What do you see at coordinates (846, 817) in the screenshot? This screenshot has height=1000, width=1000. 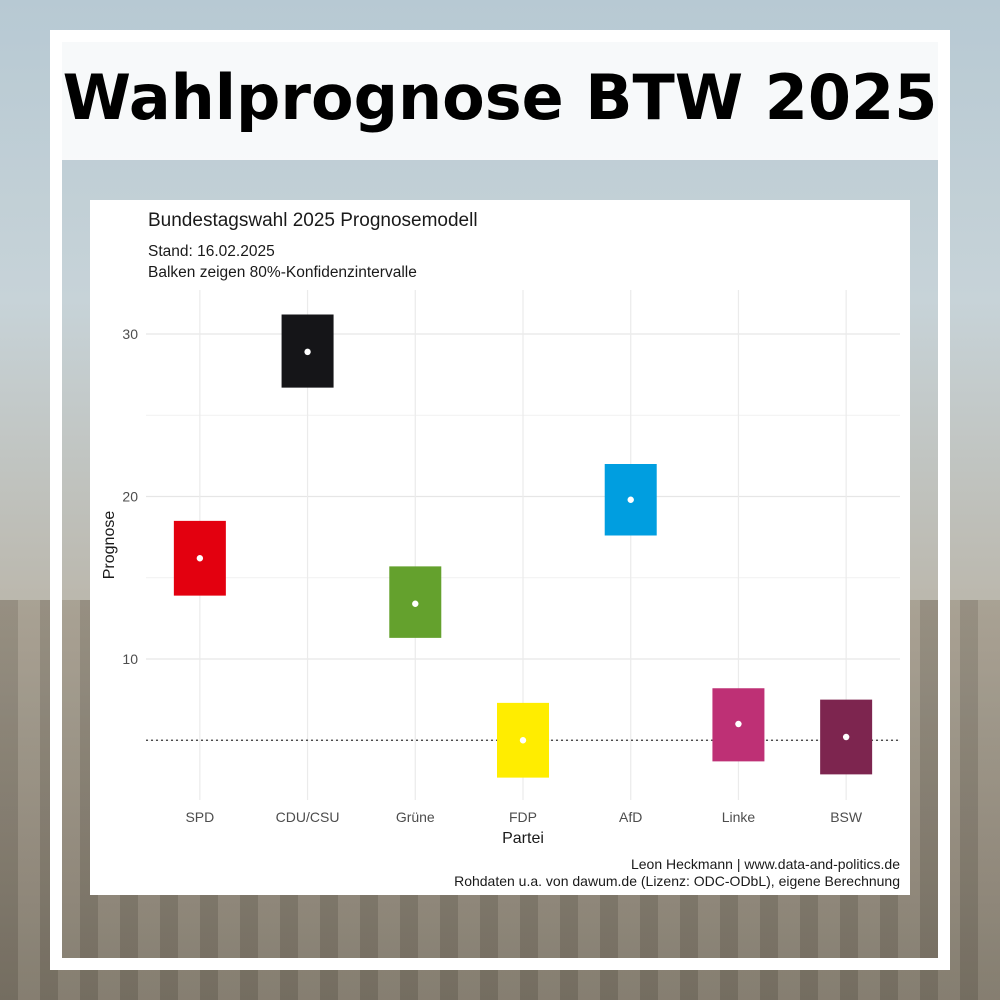 I see `x-tick-label: BSW` at bounding box center [846, 817].